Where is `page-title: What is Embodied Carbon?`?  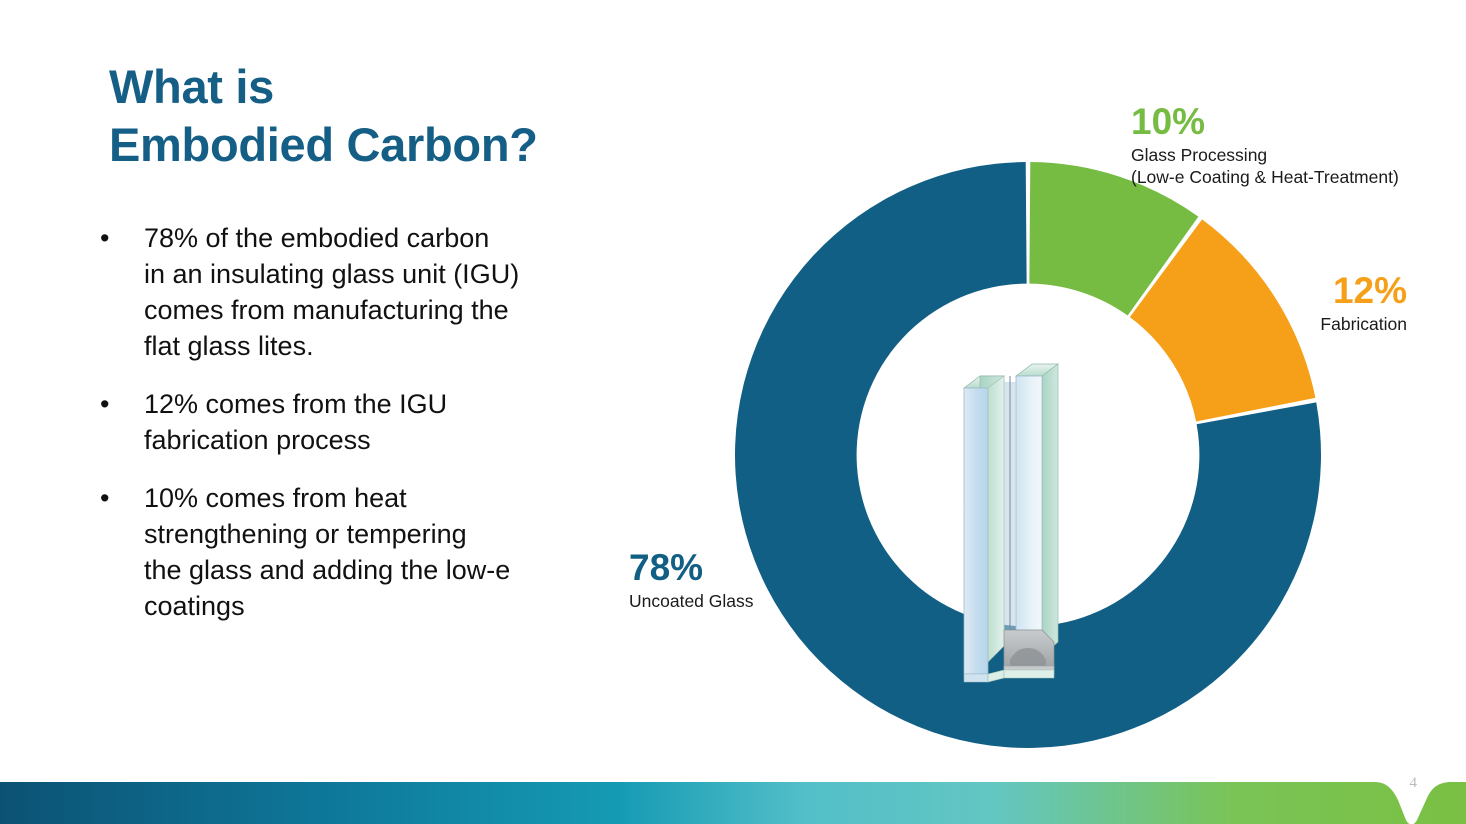 page-title: What is Embodied Carbon? is located at coordinates (419, 116).